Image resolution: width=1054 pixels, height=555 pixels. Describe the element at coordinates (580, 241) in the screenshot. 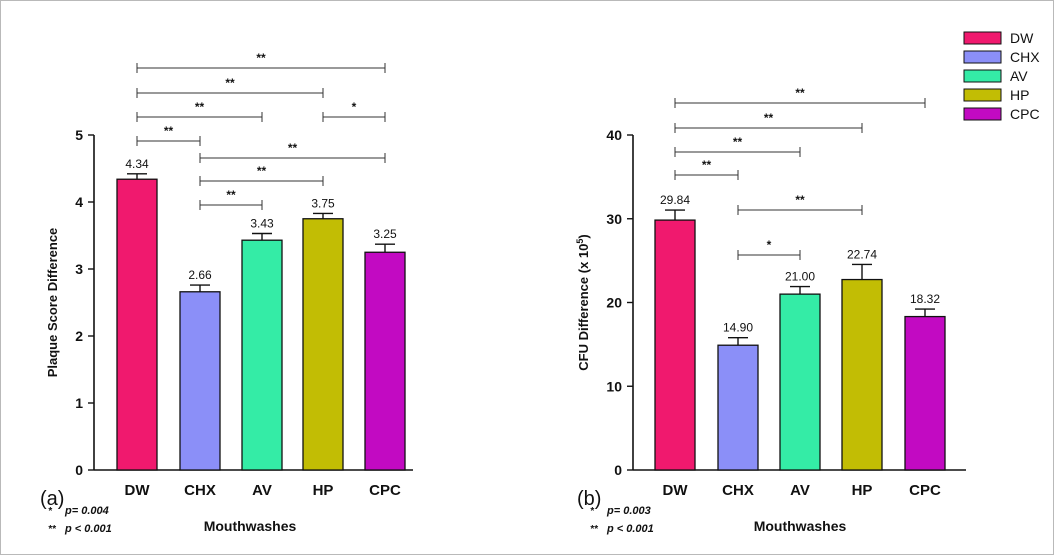

I see `y-axis-title-exponent: 5` at that location.